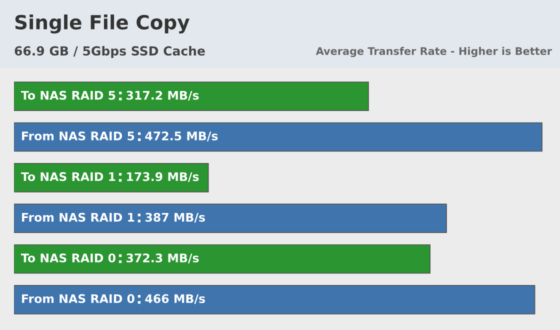  Describe the element at coordinates (109, 52) in the screenshot. I see `chart-subtitle: 66.9 GB / 5Gbps SSD Cache` at that location.